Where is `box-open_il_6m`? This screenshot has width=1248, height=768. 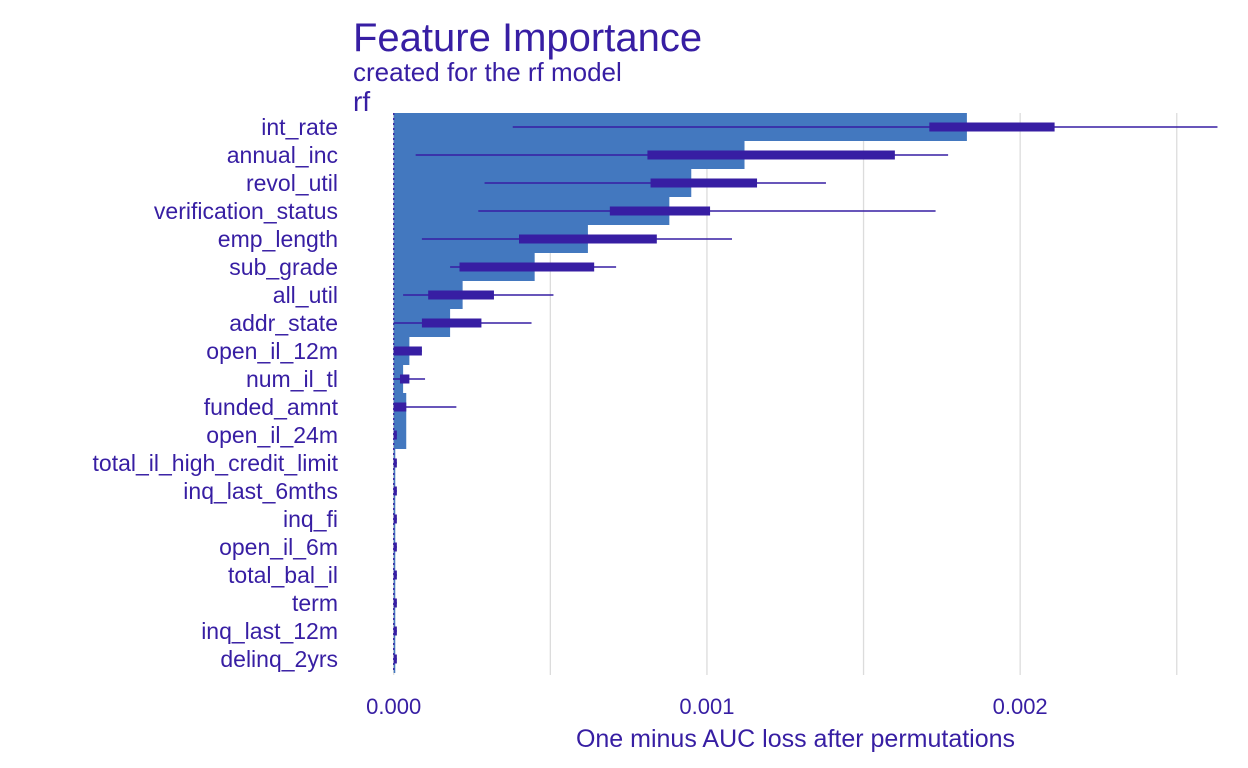 box-open_il_6m is located at coordinates (395, 547).